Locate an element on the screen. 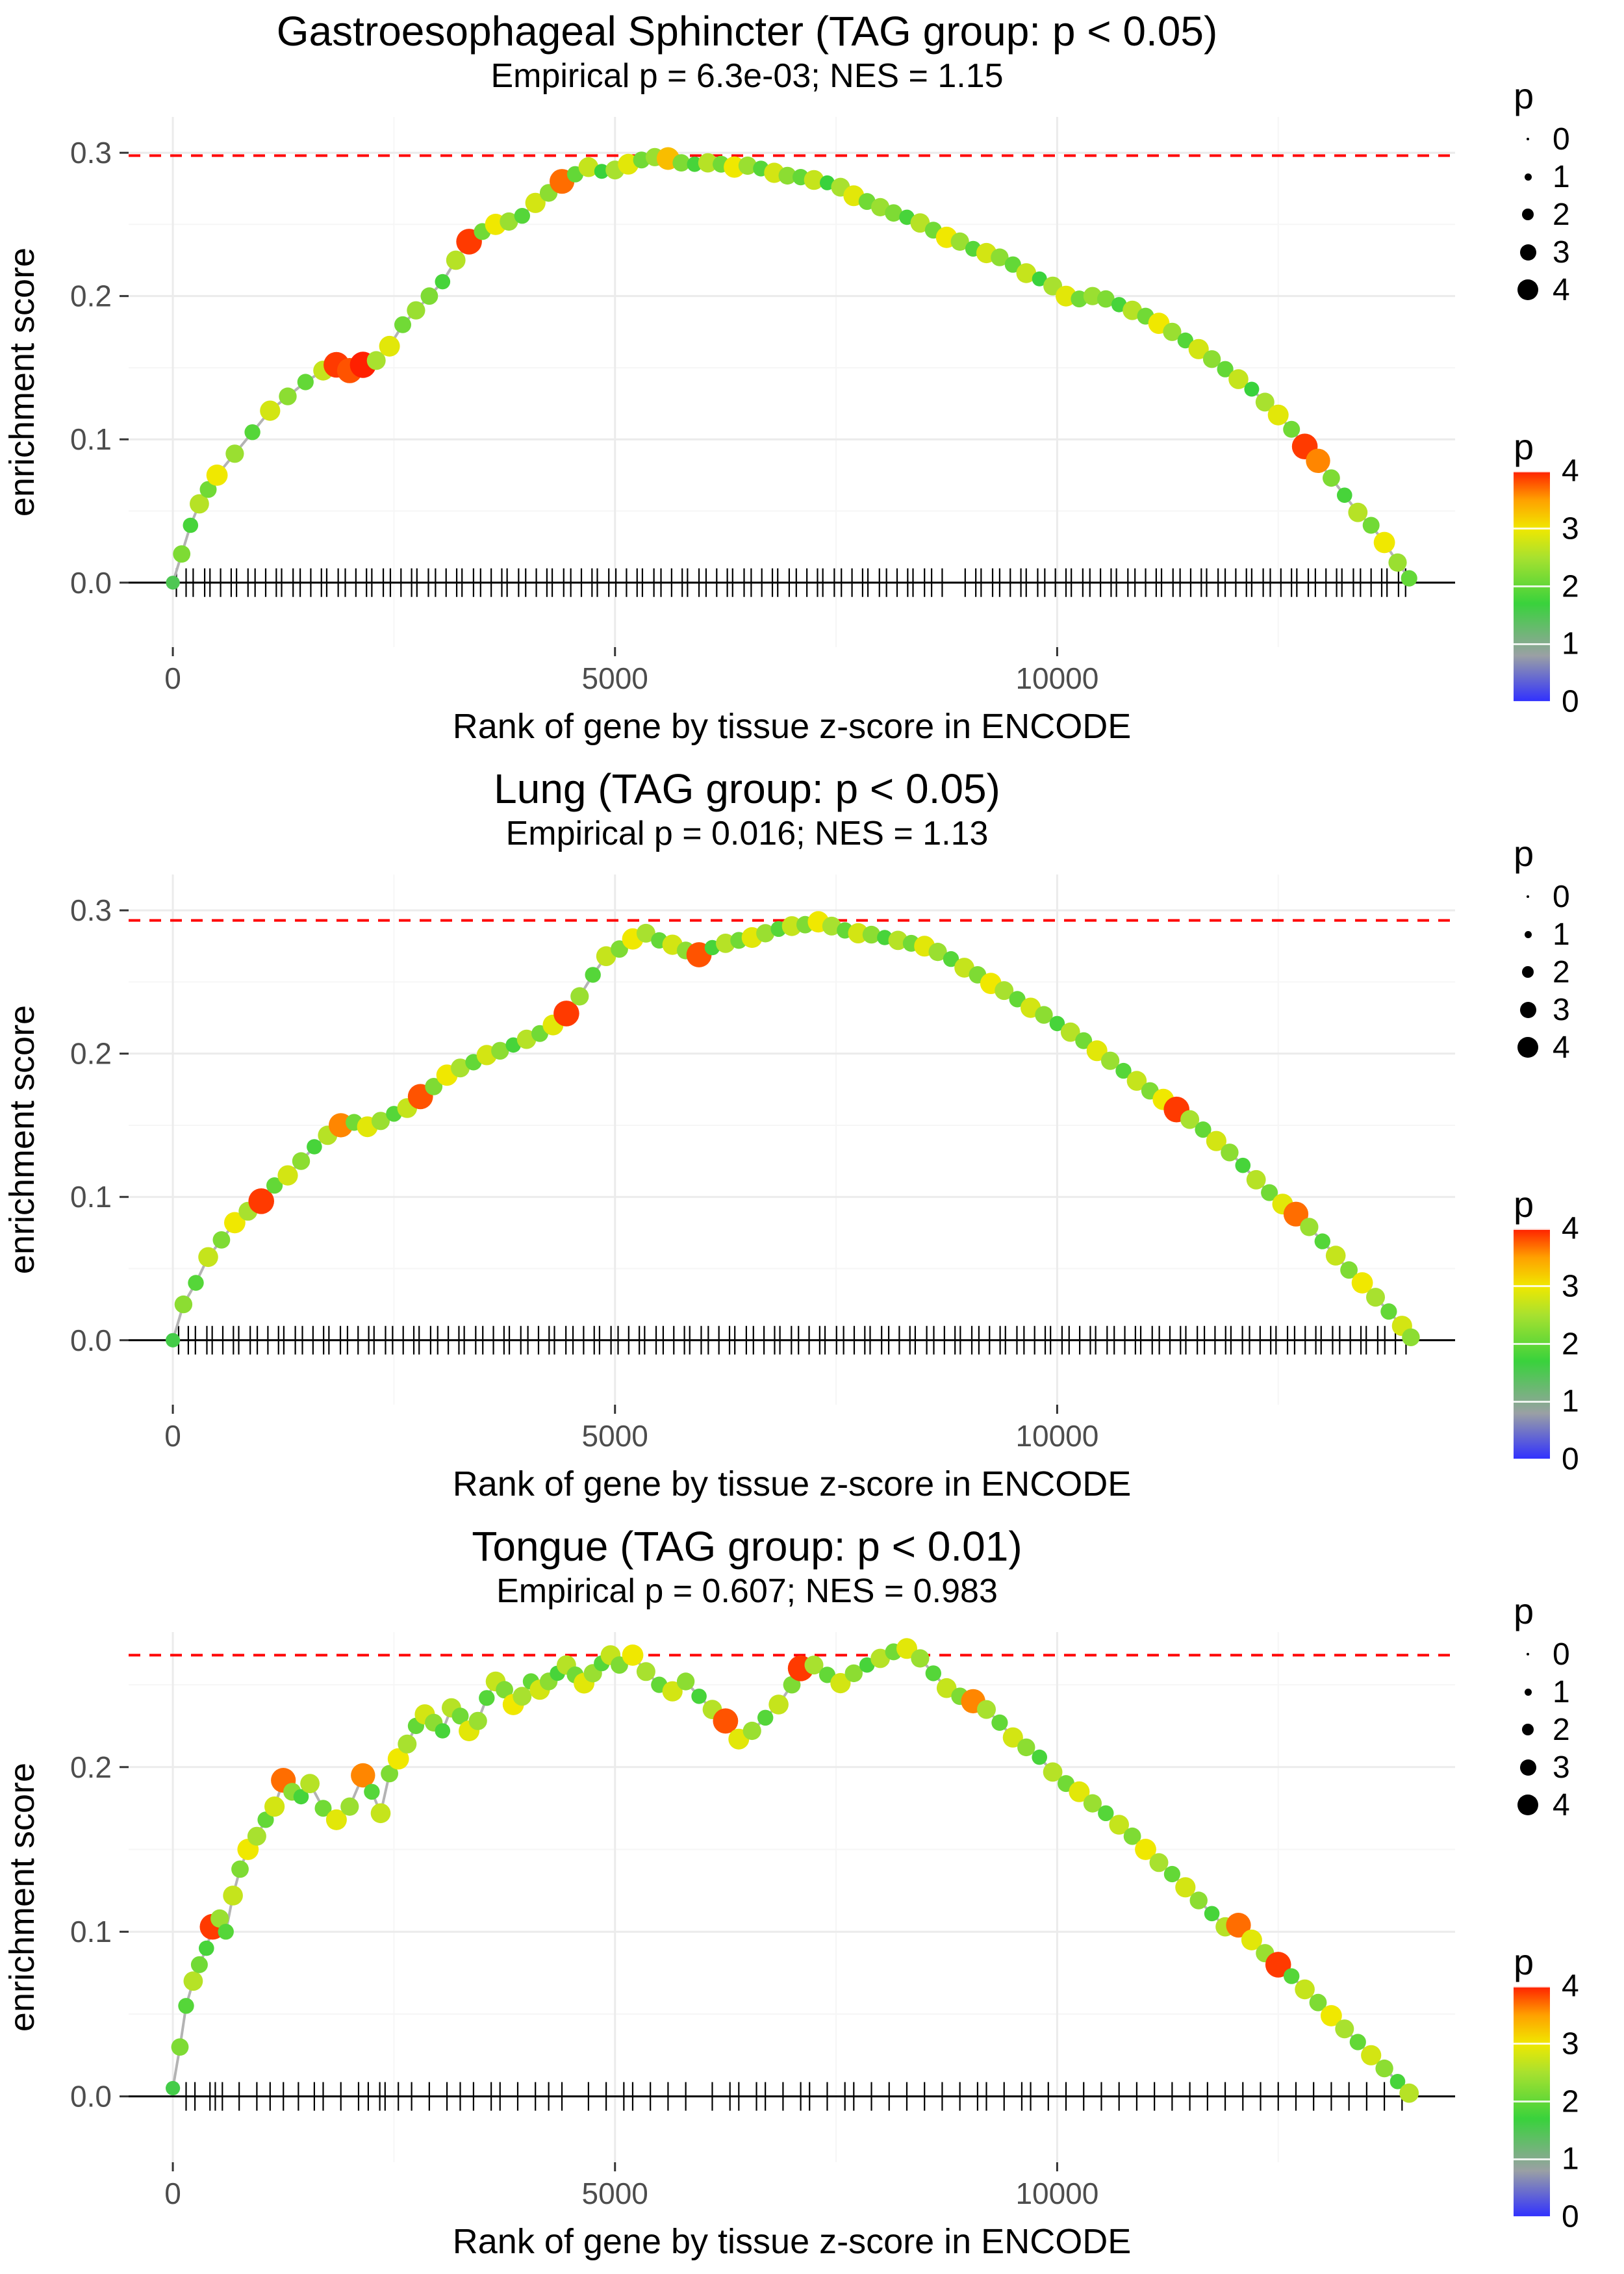  color-bar-label: 0 is located at coordinates (1570, 1459).